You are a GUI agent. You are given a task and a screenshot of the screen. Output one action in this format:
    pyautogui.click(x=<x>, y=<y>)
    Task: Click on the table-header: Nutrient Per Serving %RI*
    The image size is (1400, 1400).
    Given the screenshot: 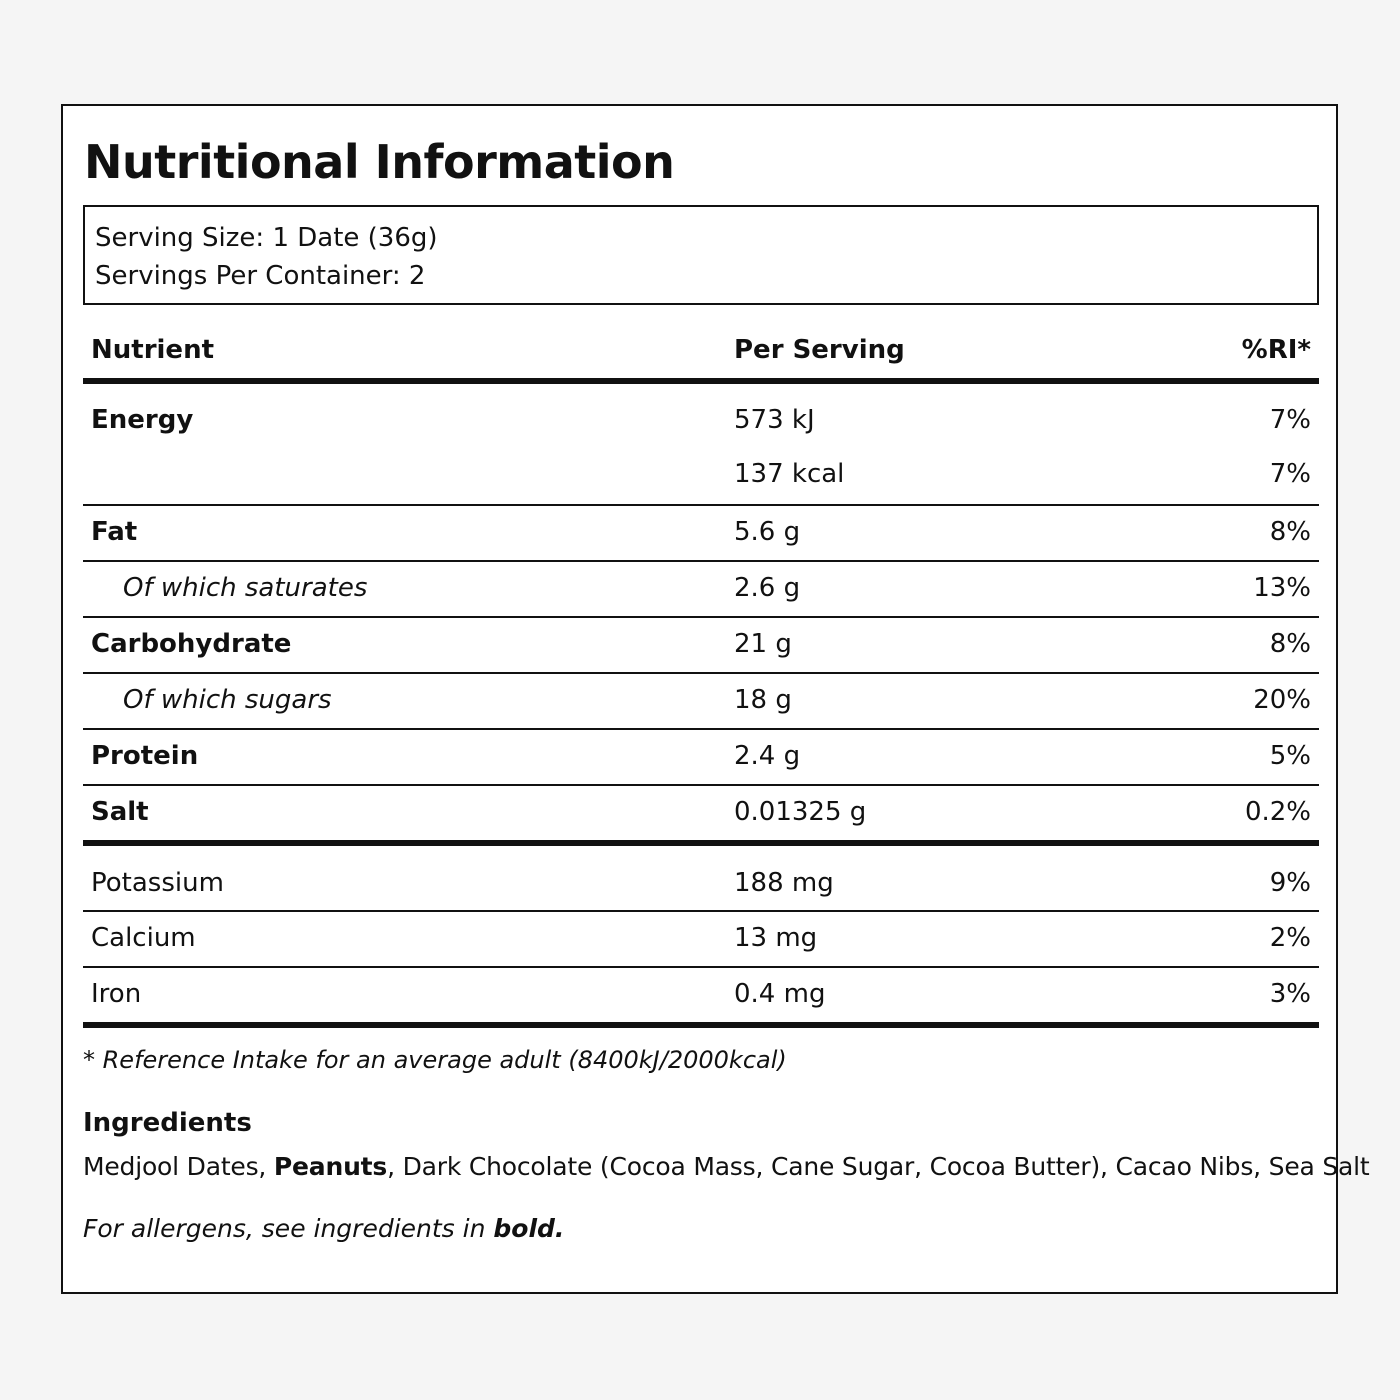 What is the action you would take?
    pyautogui.click(x=701, y=353)
    